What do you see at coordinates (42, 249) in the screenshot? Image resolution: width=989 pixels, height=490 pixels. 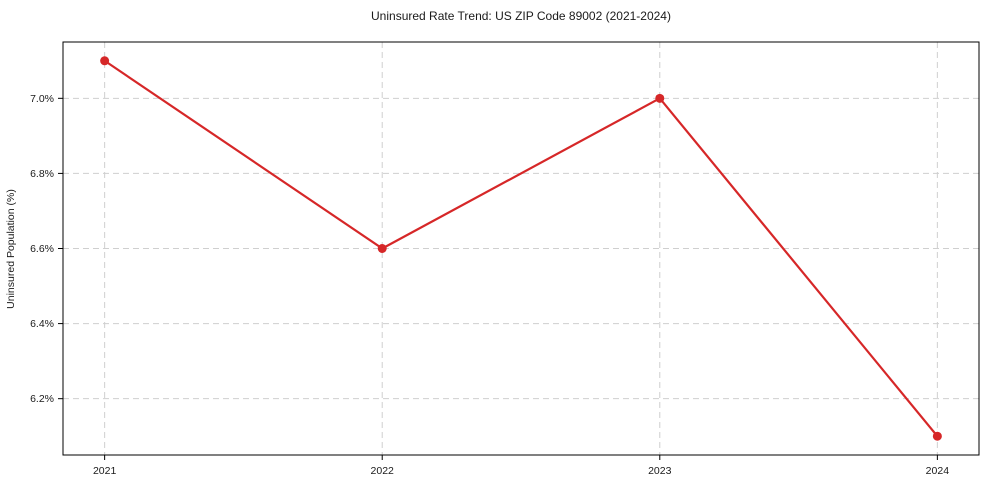 I see `y-tick-label: 6.6%` at bounding box center [42, 249].